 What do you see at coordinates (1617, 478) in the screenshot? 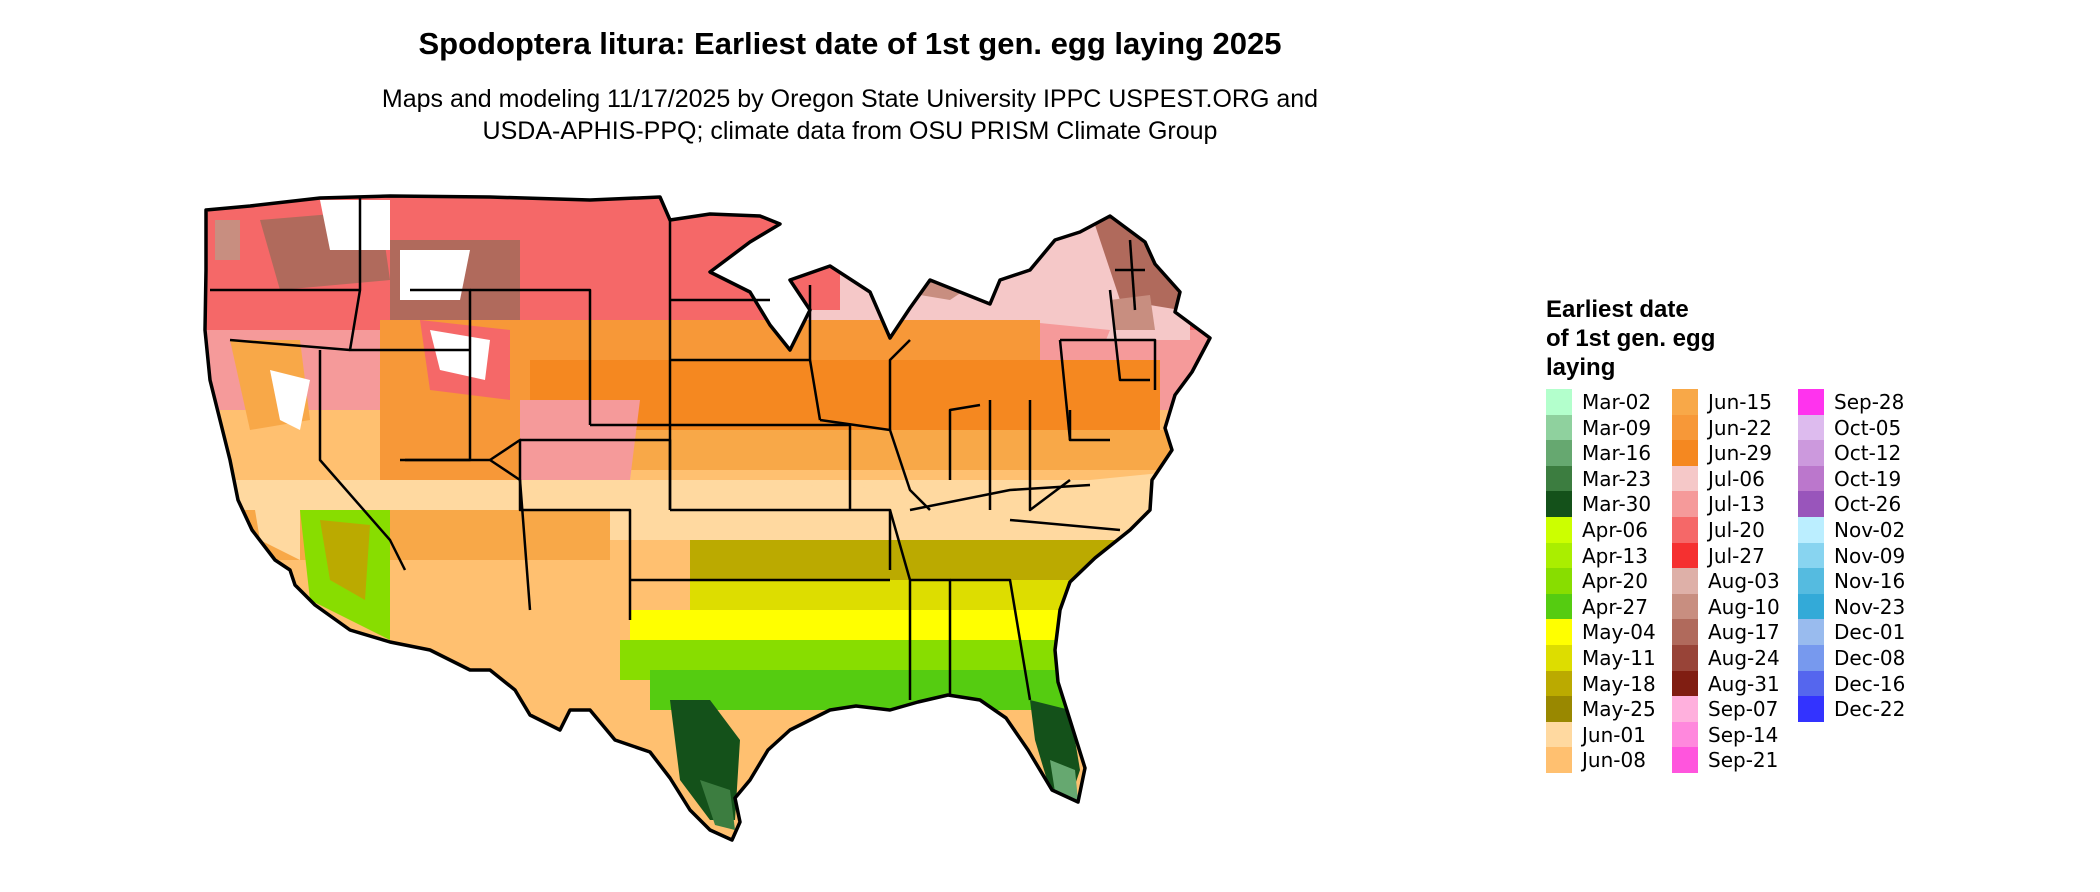
I see `legend-label: Mar-23` at bounding box center [1617, 478].